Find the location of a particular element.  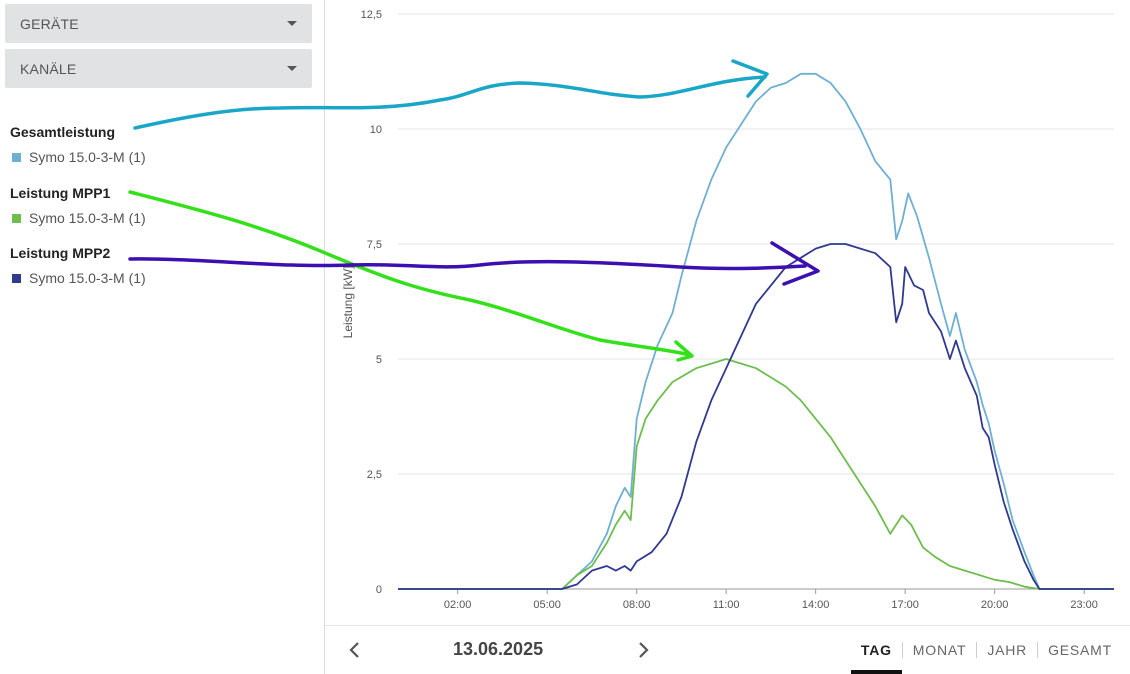

y-tick-label: 0 is located at coordinates (379, 590).